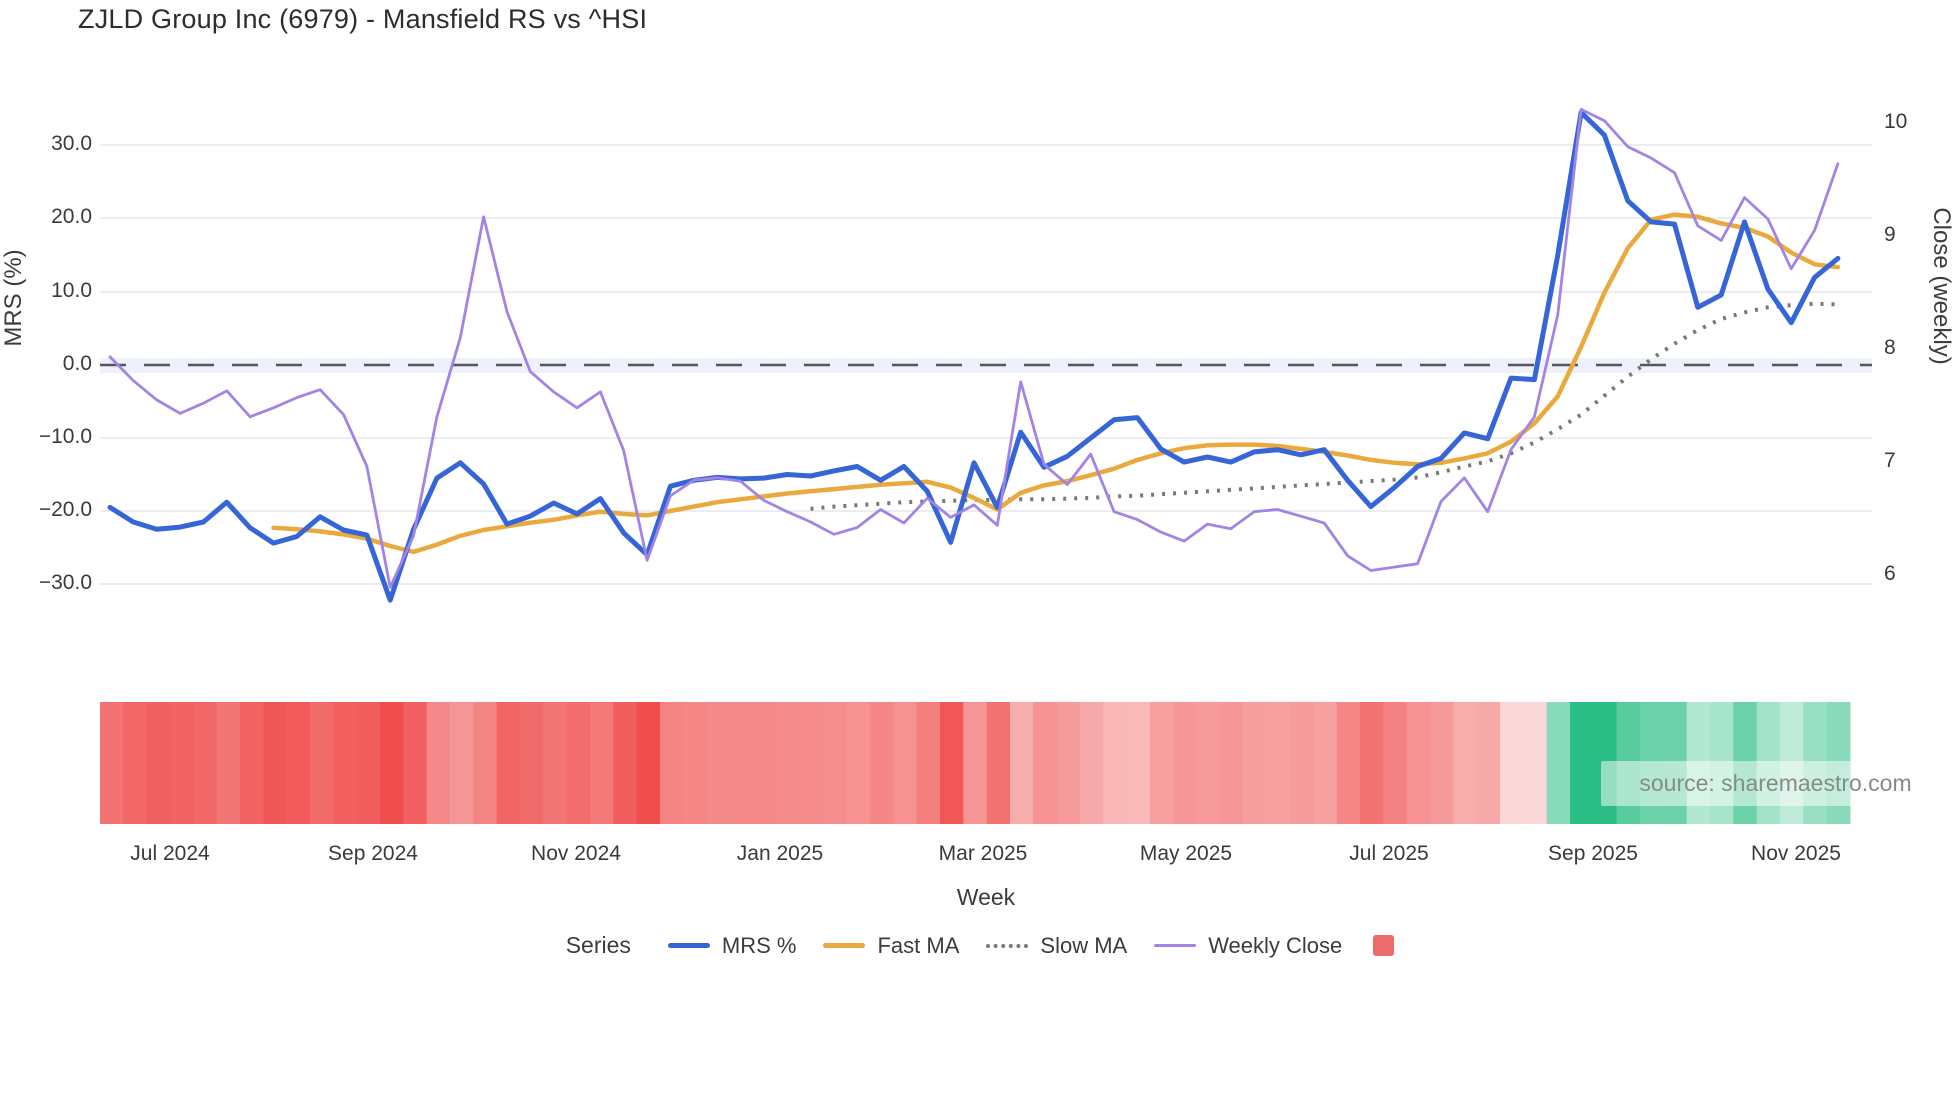  I want to click on slow-ma-line-swatch-icon, so click(1007, 945).